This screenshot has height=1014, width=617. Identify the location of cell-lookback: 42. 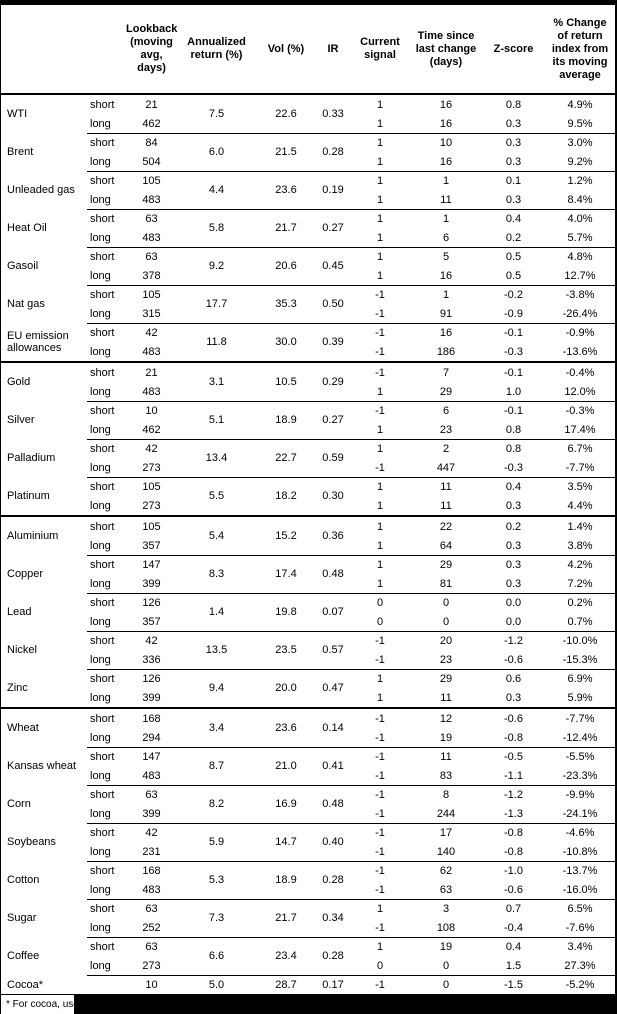
(151, 332).